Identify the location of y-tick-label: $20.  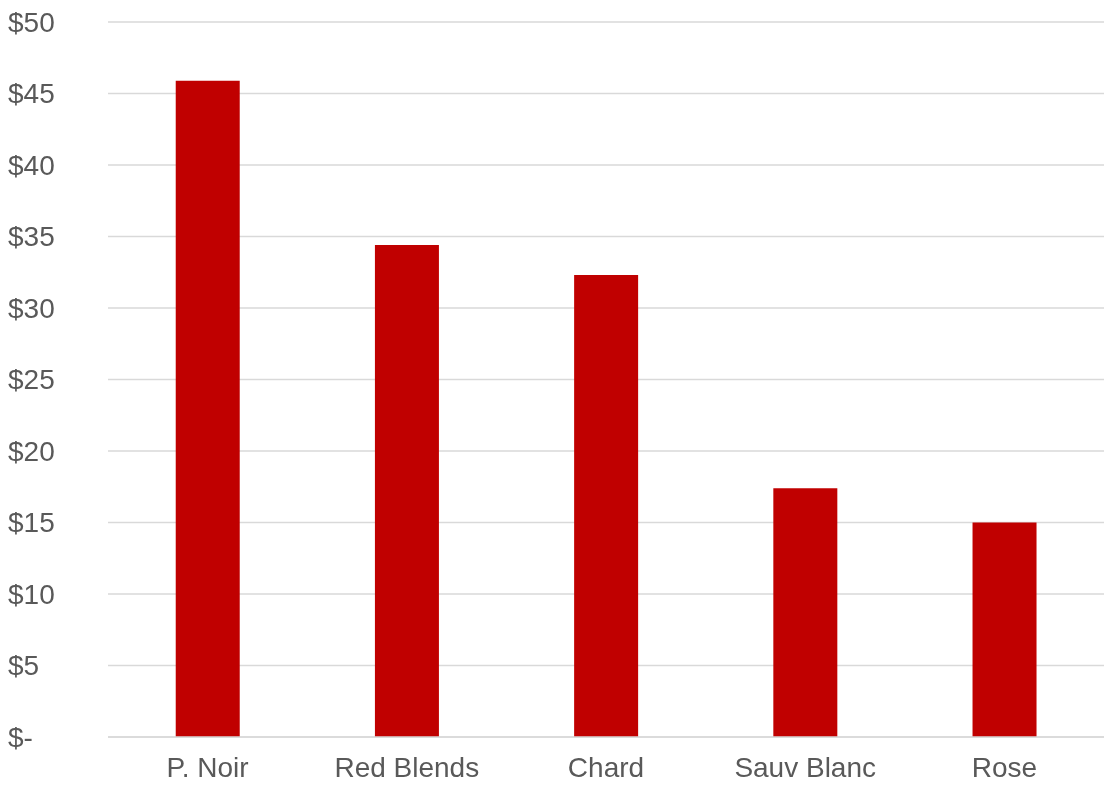
(31, 451).